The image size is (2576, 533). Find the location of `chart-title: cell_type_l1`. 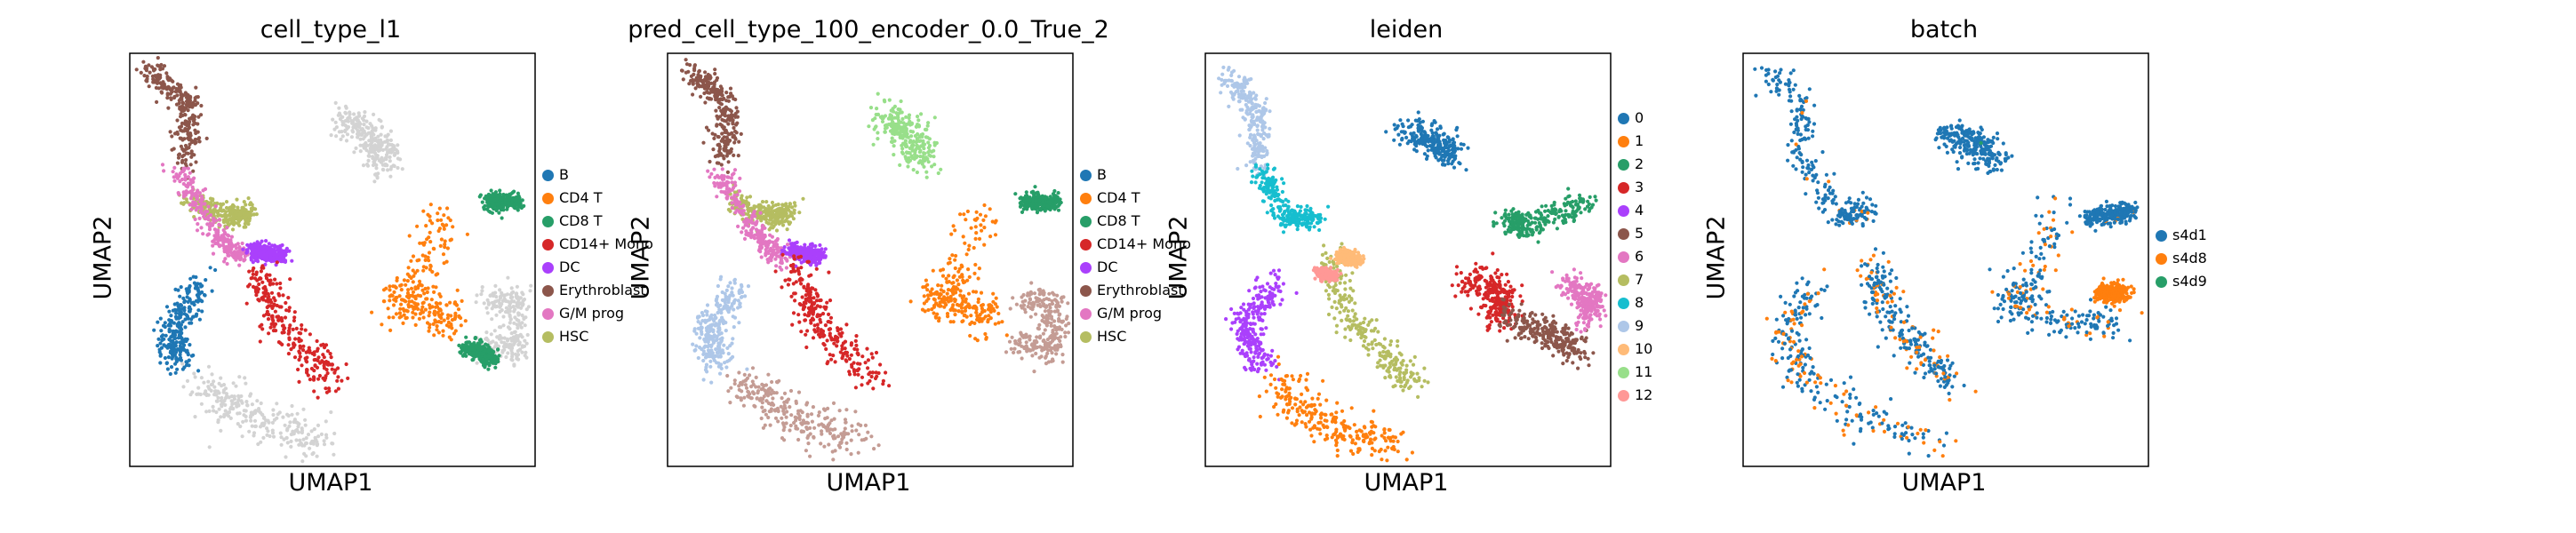

chart-title: cell_type_l1 is located at coordinates (331, 30).